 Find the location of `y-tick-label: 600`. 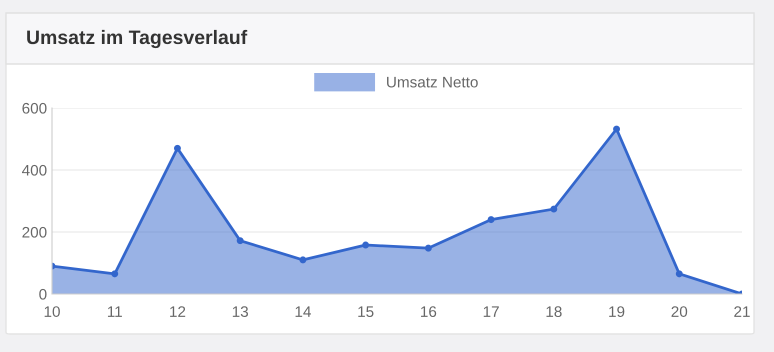

y-tick-label: 600 is located at coordinates (34, 108).